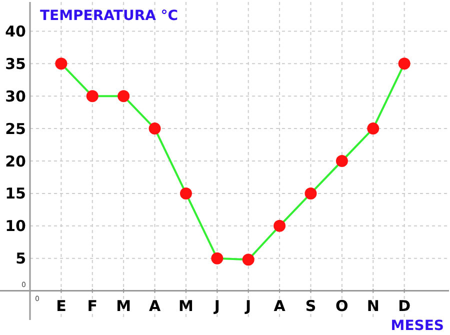 The height and width of the screenshot is (335, 450). Describe the element at coordinates (92, 305) in the screenshot. I see `x-tick-label: F` at that location.